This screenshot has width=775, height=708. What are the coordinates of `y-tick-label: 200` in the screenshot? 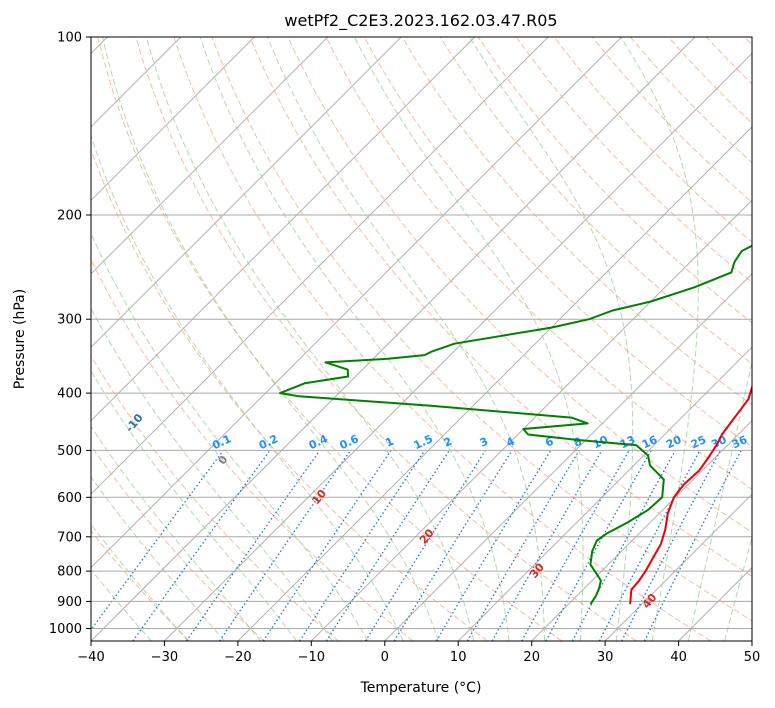 It's located at (69, 216).